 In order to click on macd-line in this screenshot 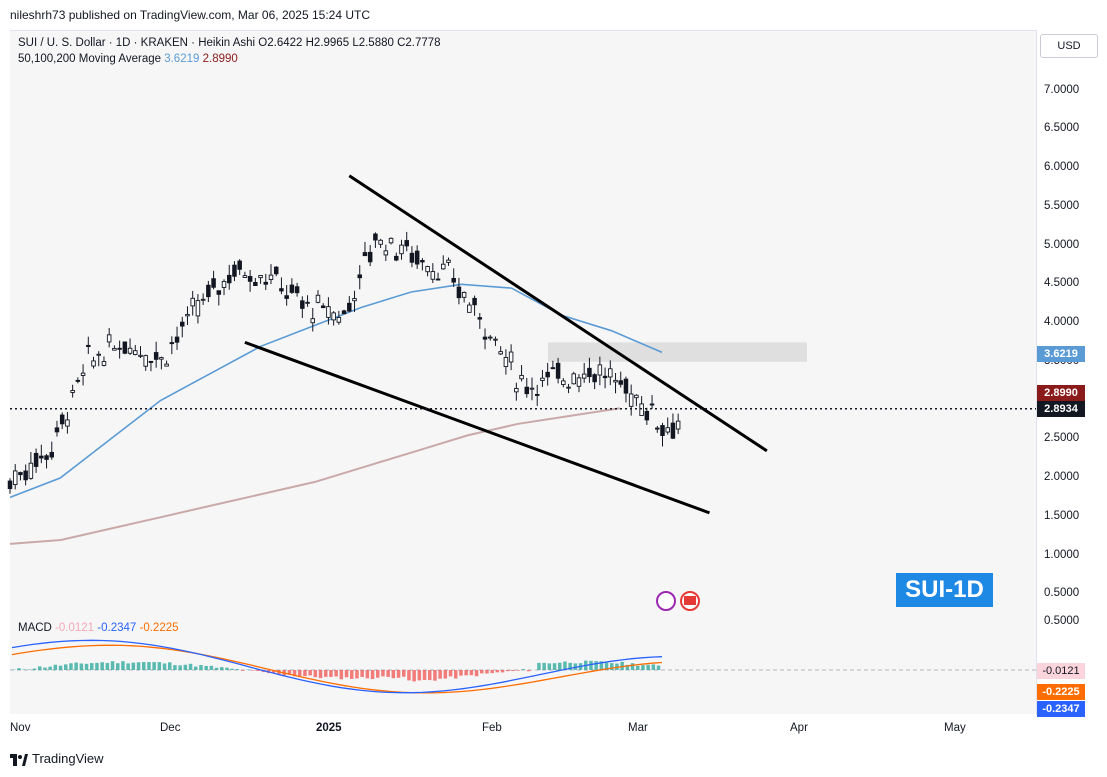, I will do `click(337, 666)`.